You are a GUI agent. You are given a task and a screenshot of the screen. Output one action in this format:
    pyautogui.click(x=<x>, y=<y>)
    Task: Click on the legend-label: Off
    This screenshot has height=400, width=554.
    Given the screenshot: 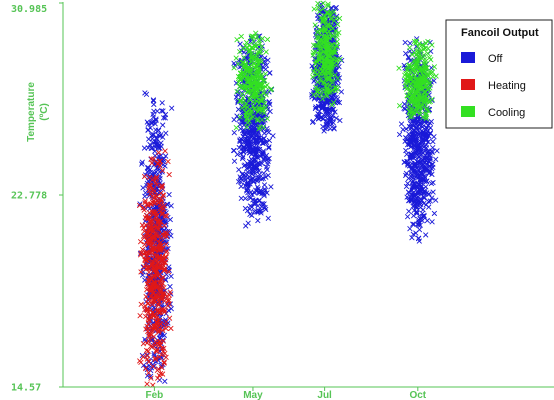 What is the action you would take?
    pyautogui.click(x=495, y=59)
    